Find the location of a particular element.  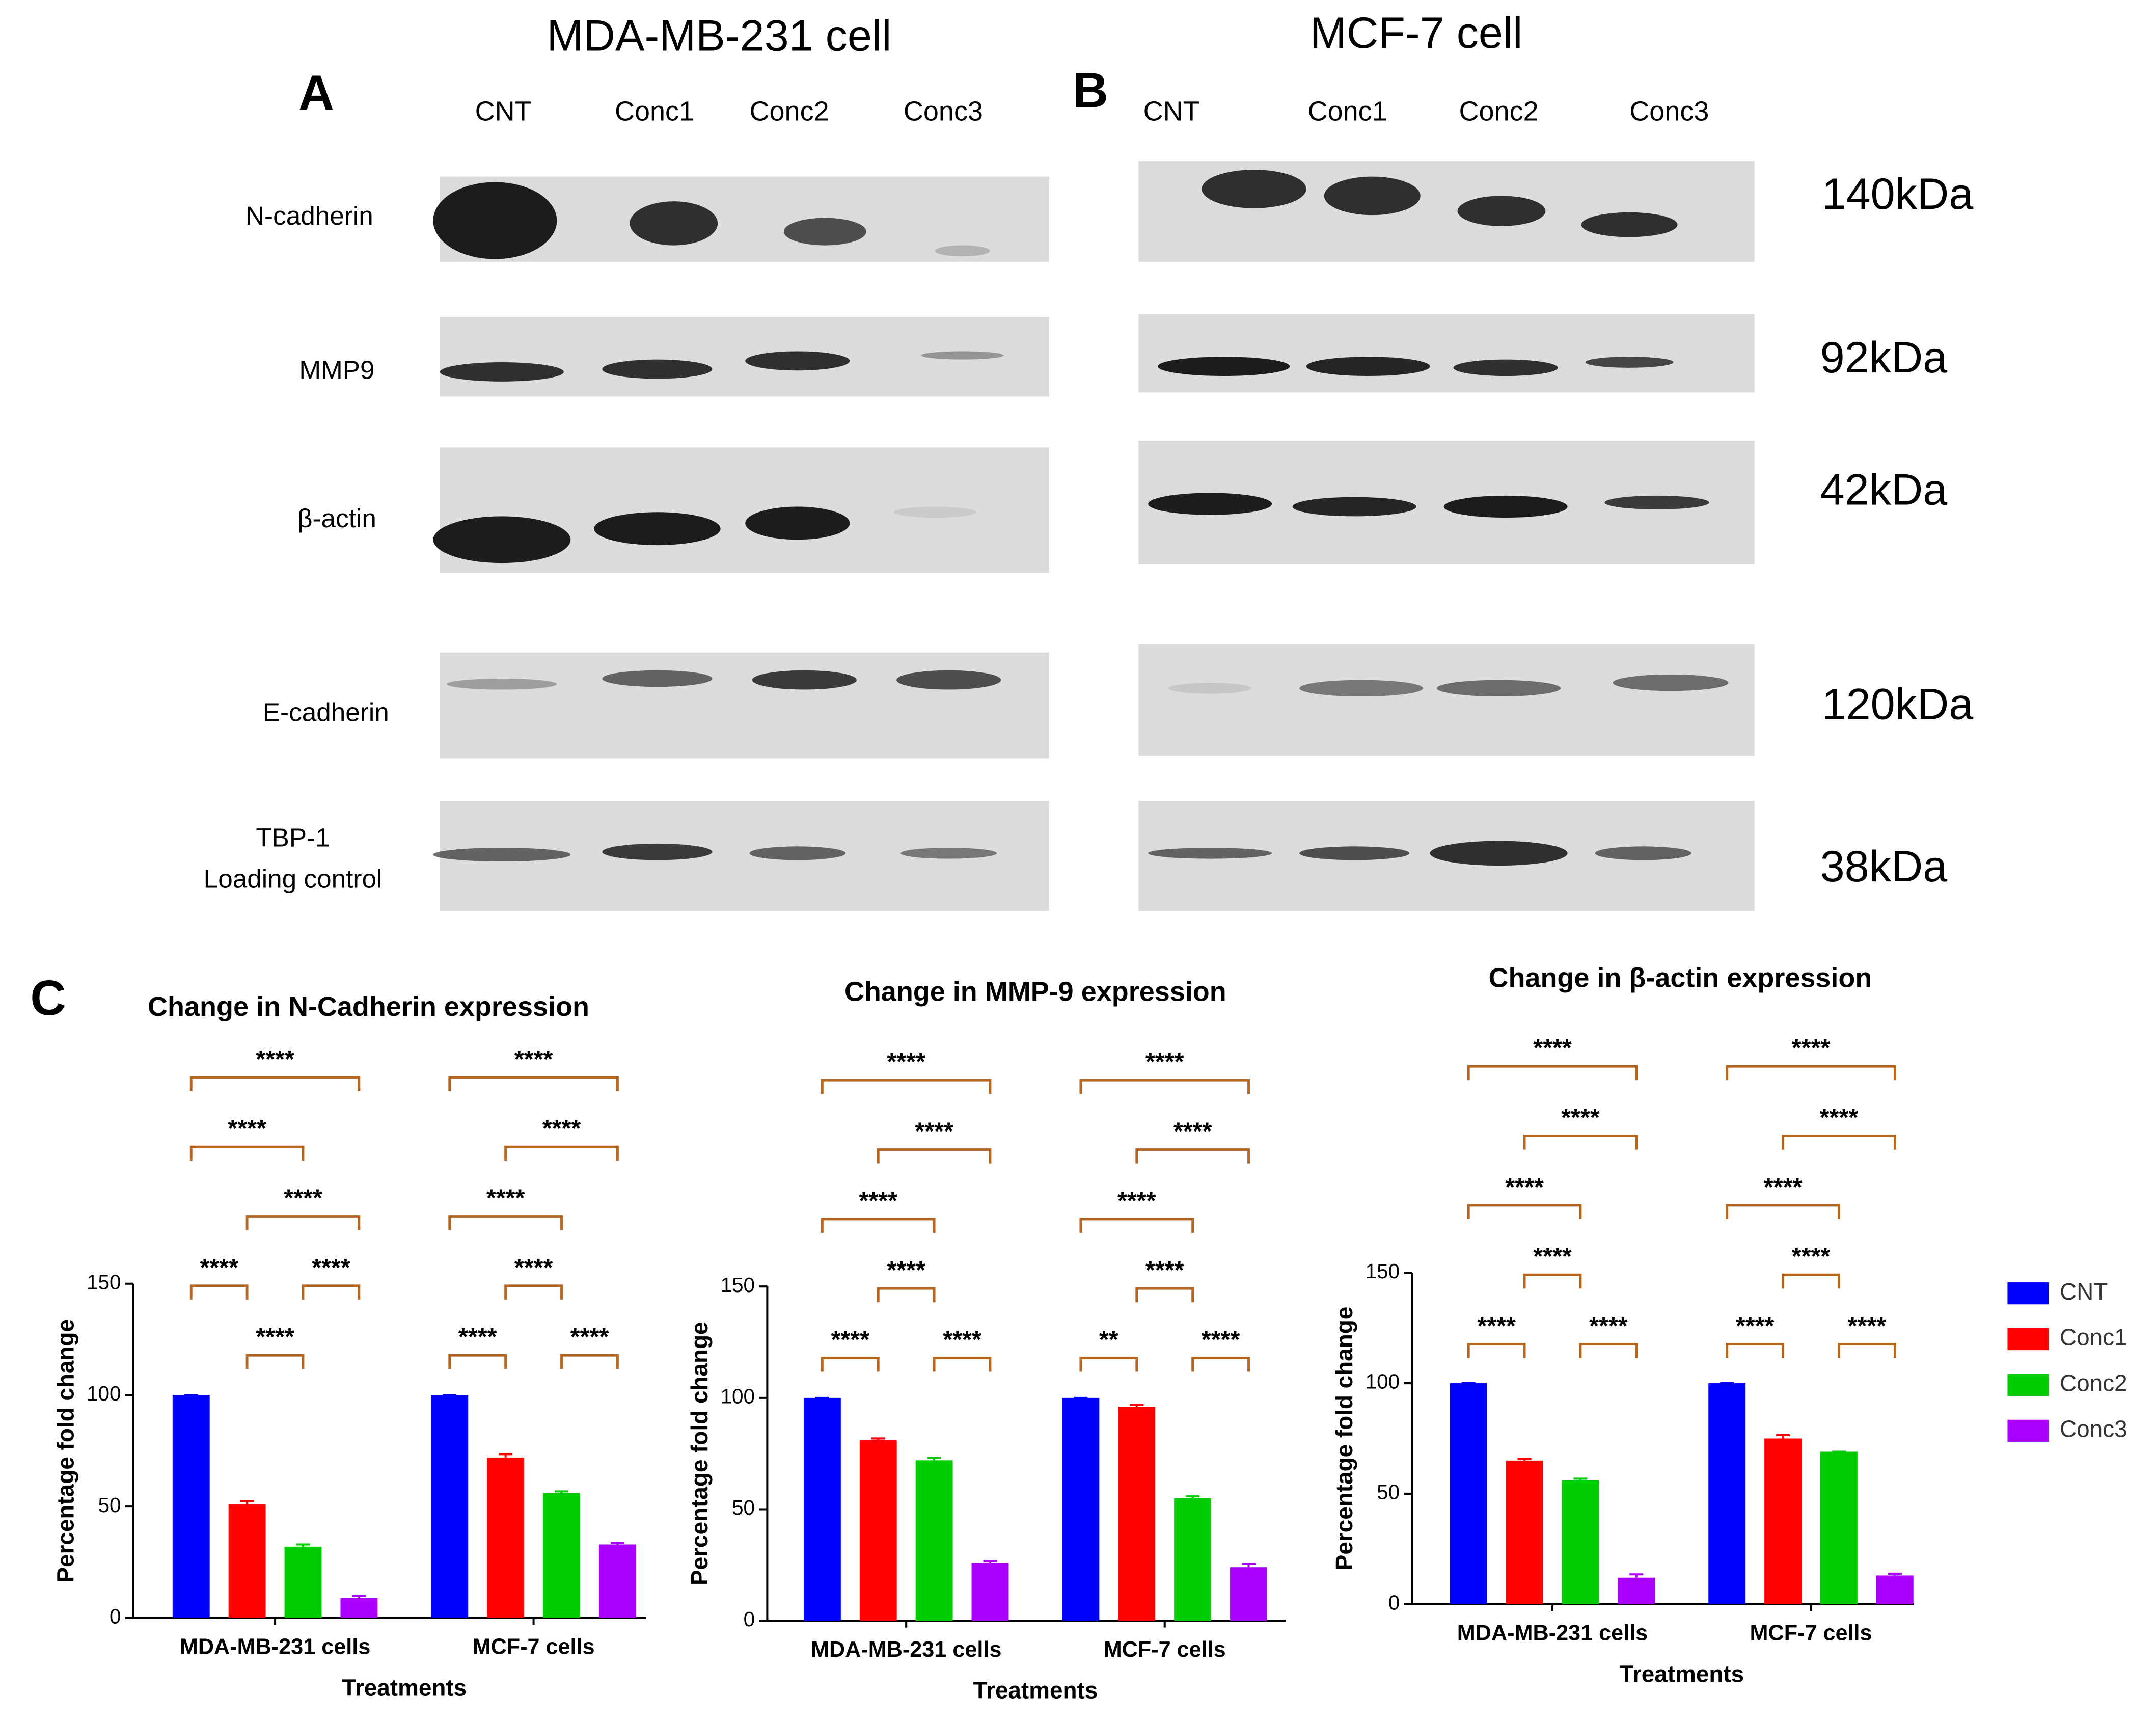

chart-title: Change in MMP-9 expression is located at coordinates (1035, 991).